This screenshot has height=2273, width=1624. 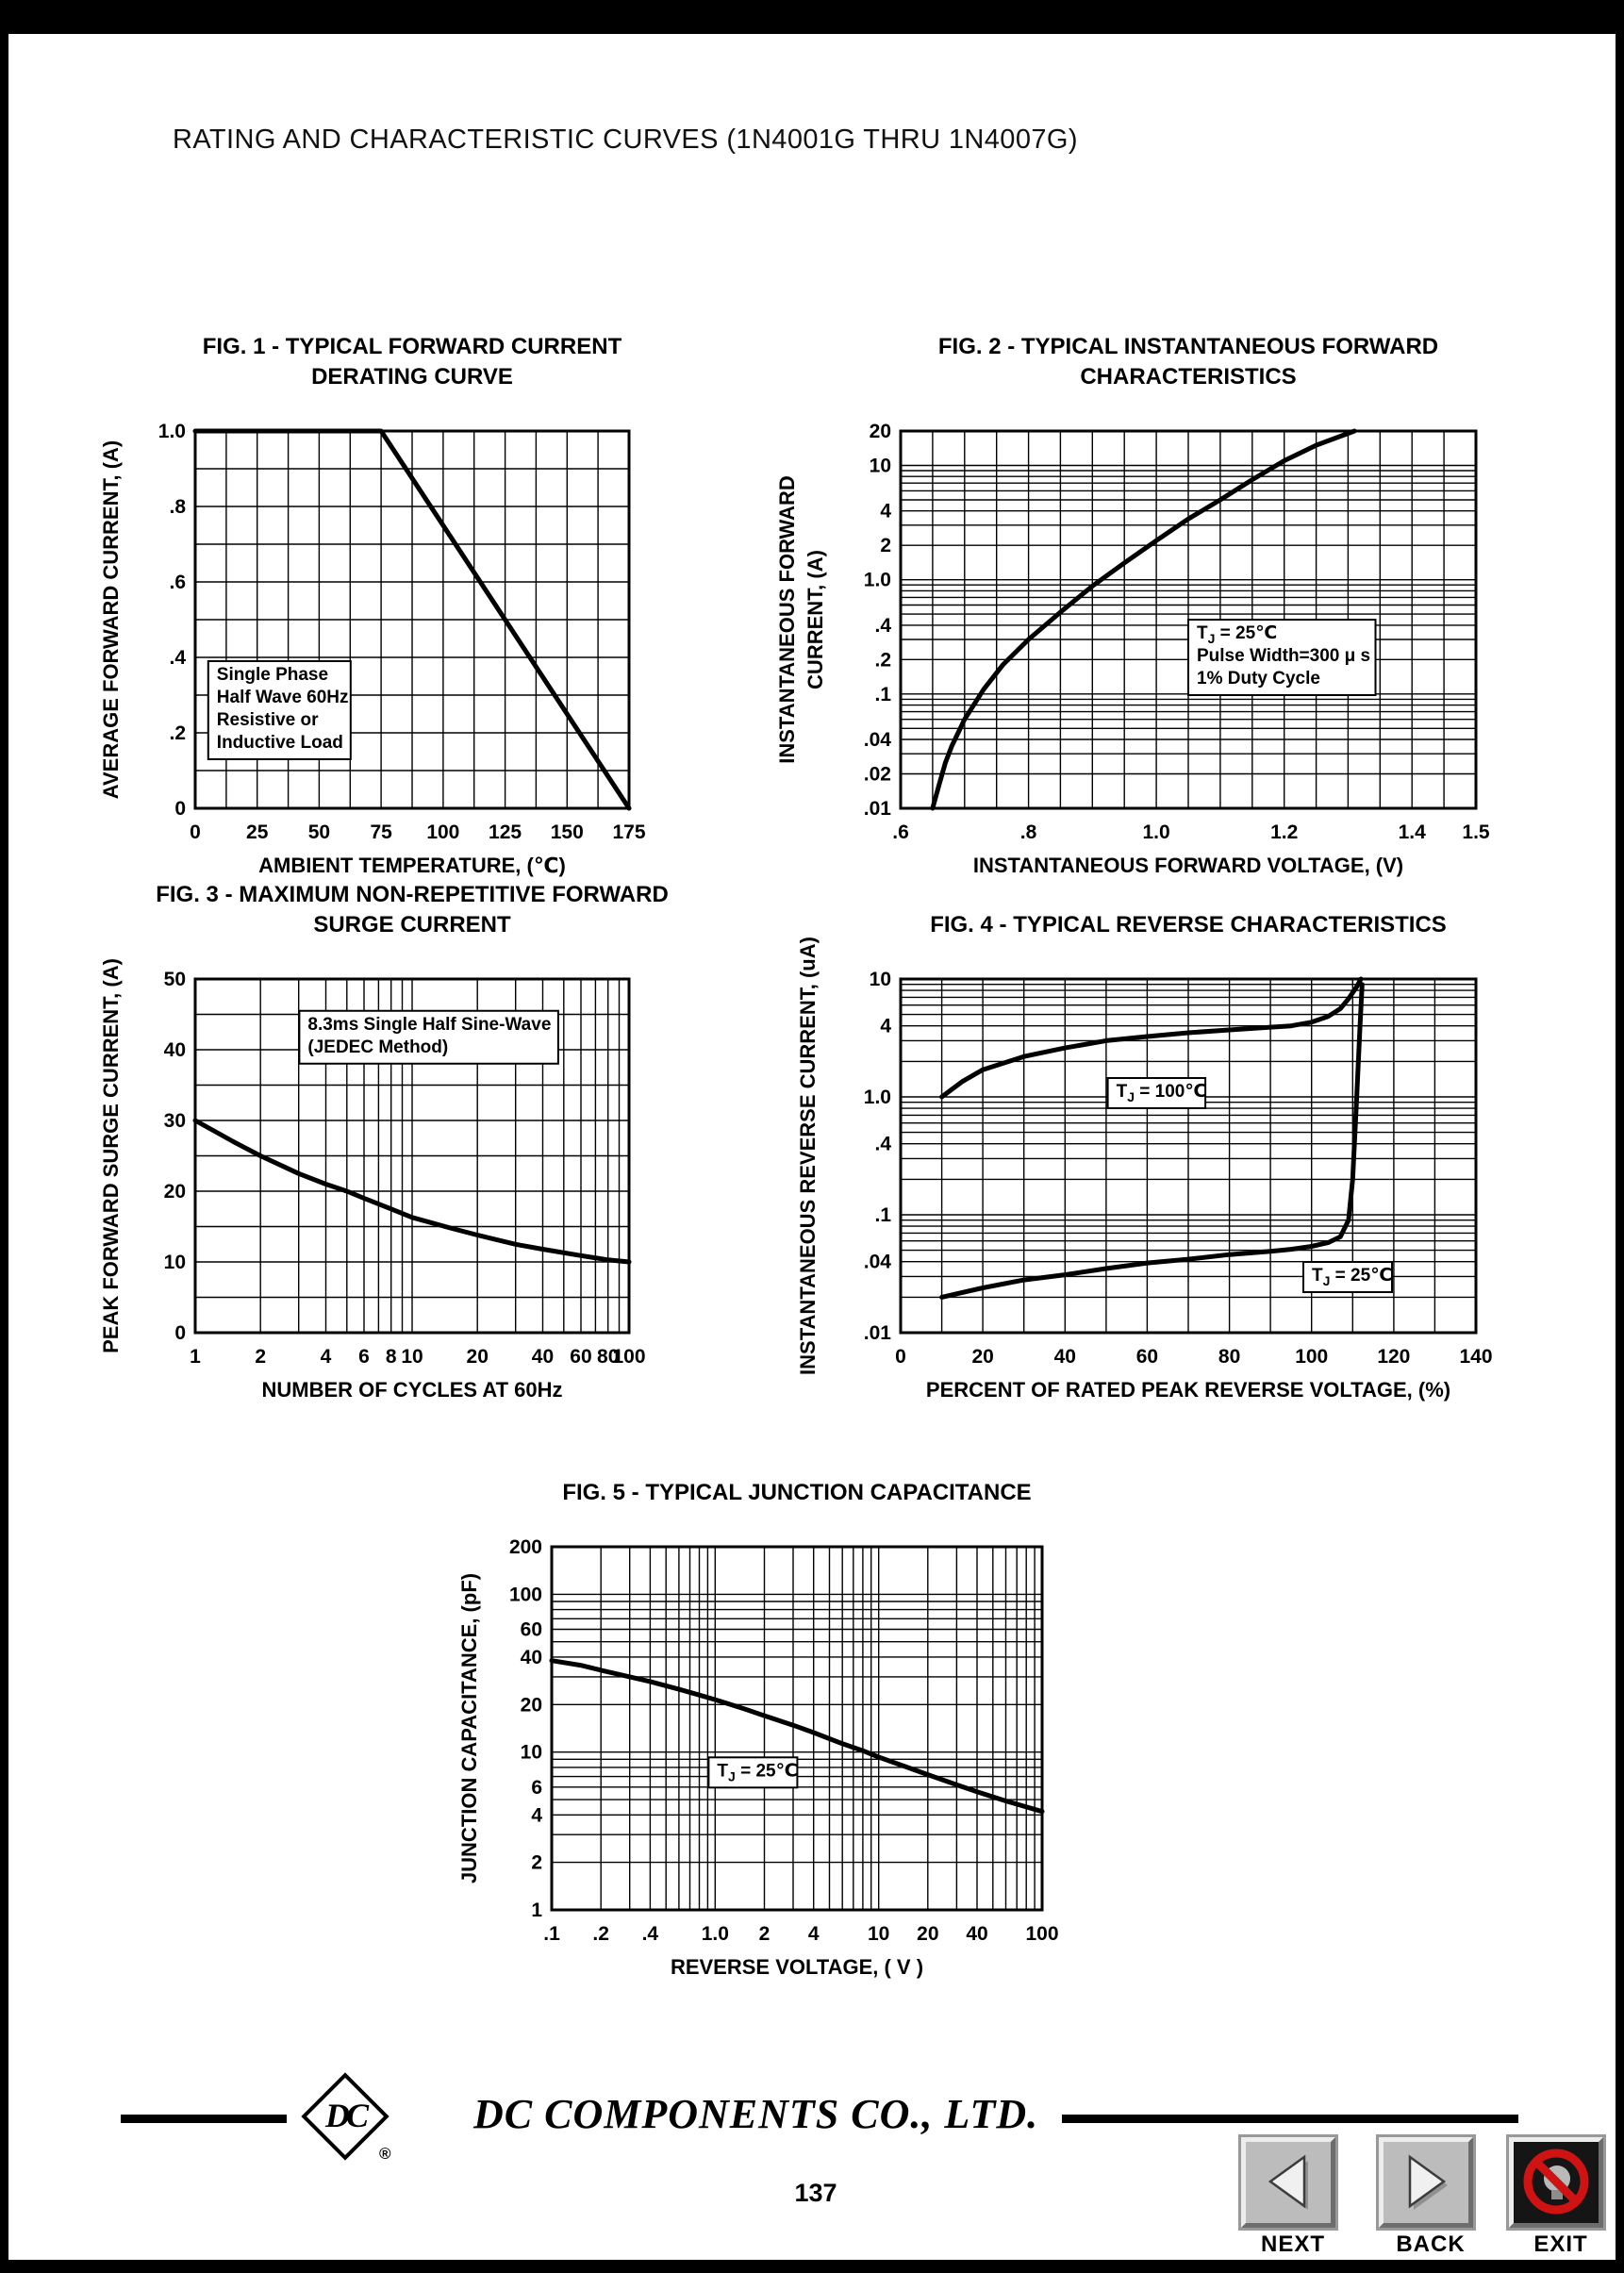 I want to click on back-button, so click(x=1426, y=2182).